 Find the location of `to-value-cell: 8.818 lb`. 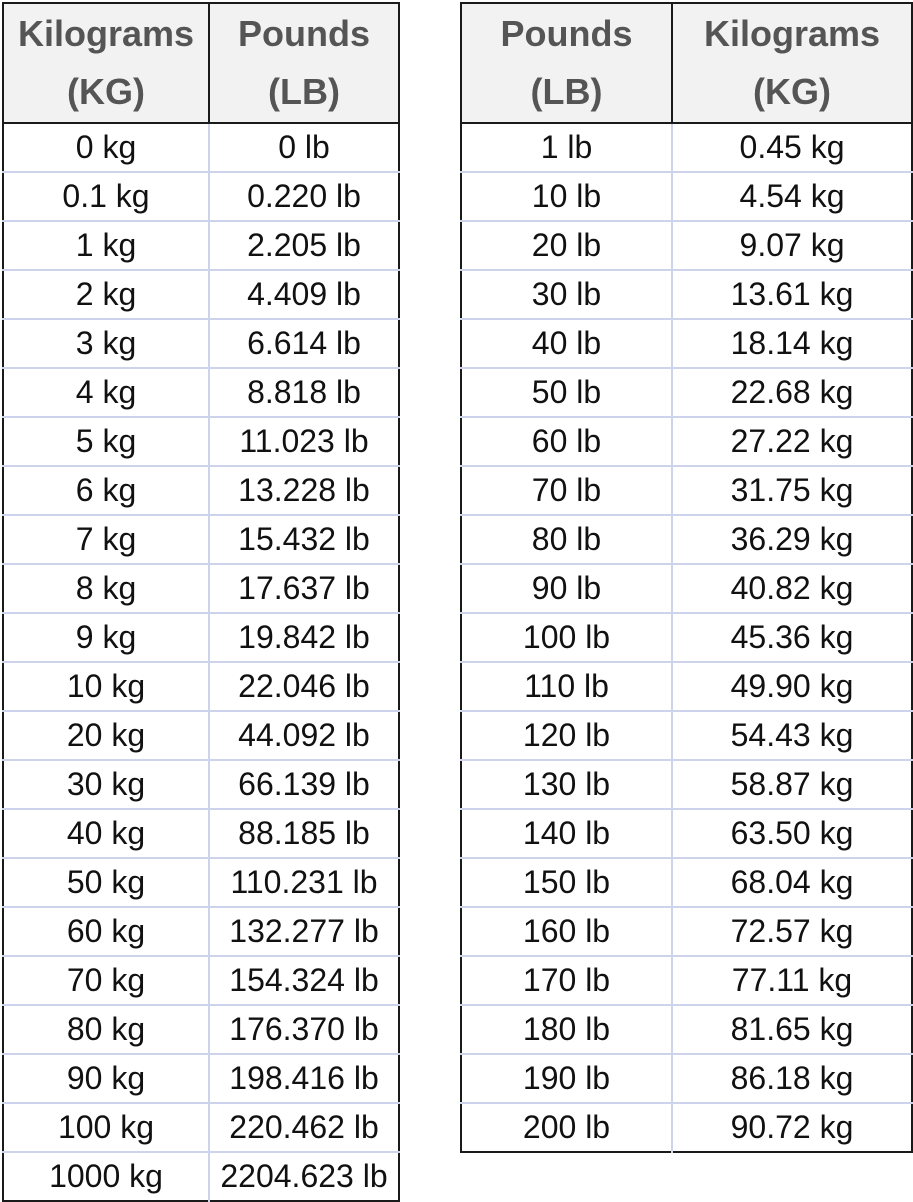

to-value-cell: 8.818 lb is located at coordinates (303, 393).